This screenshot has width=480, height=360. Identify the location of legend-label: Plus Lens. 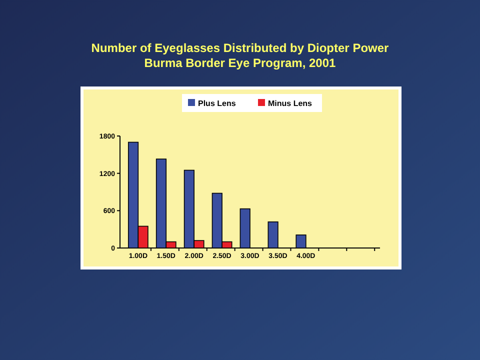
(217, 103).